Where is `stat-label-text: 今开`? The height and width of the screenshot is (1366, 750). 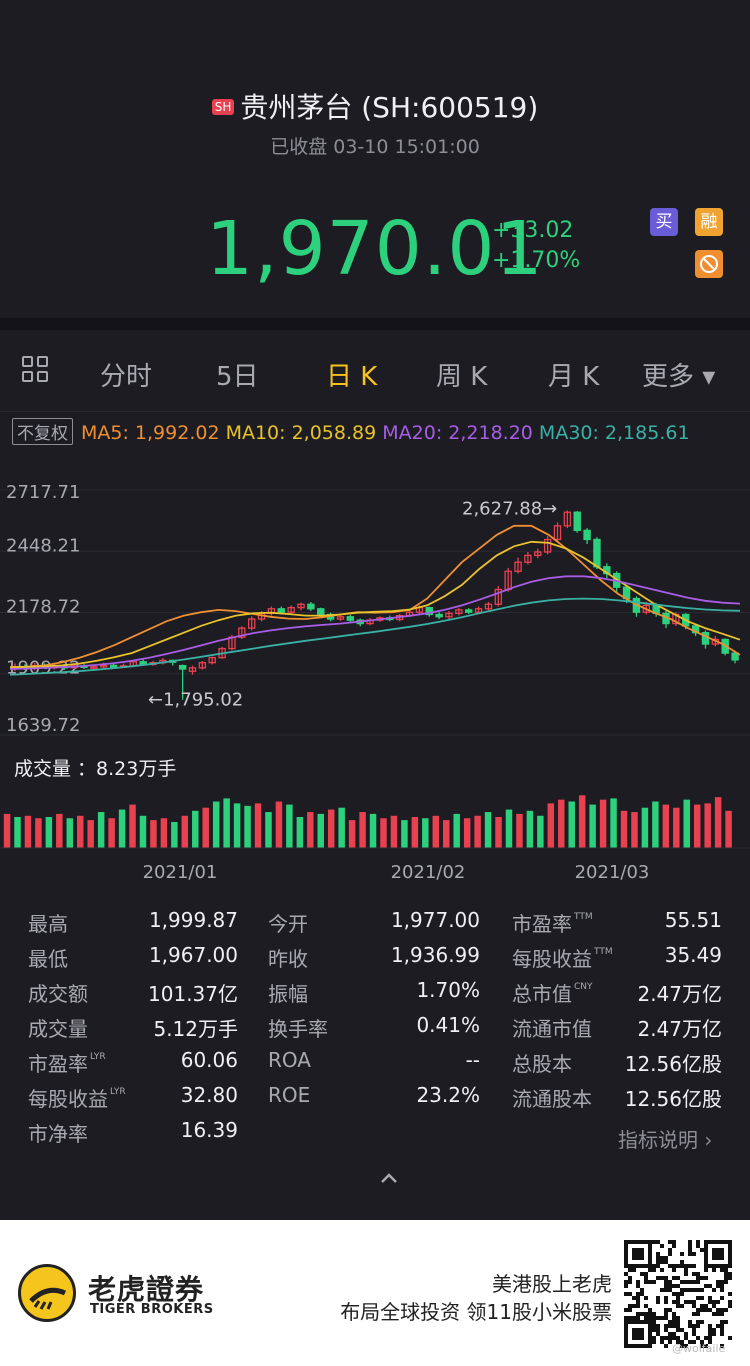 stat-label-text: 今开 is located at coordinates (288, 924).